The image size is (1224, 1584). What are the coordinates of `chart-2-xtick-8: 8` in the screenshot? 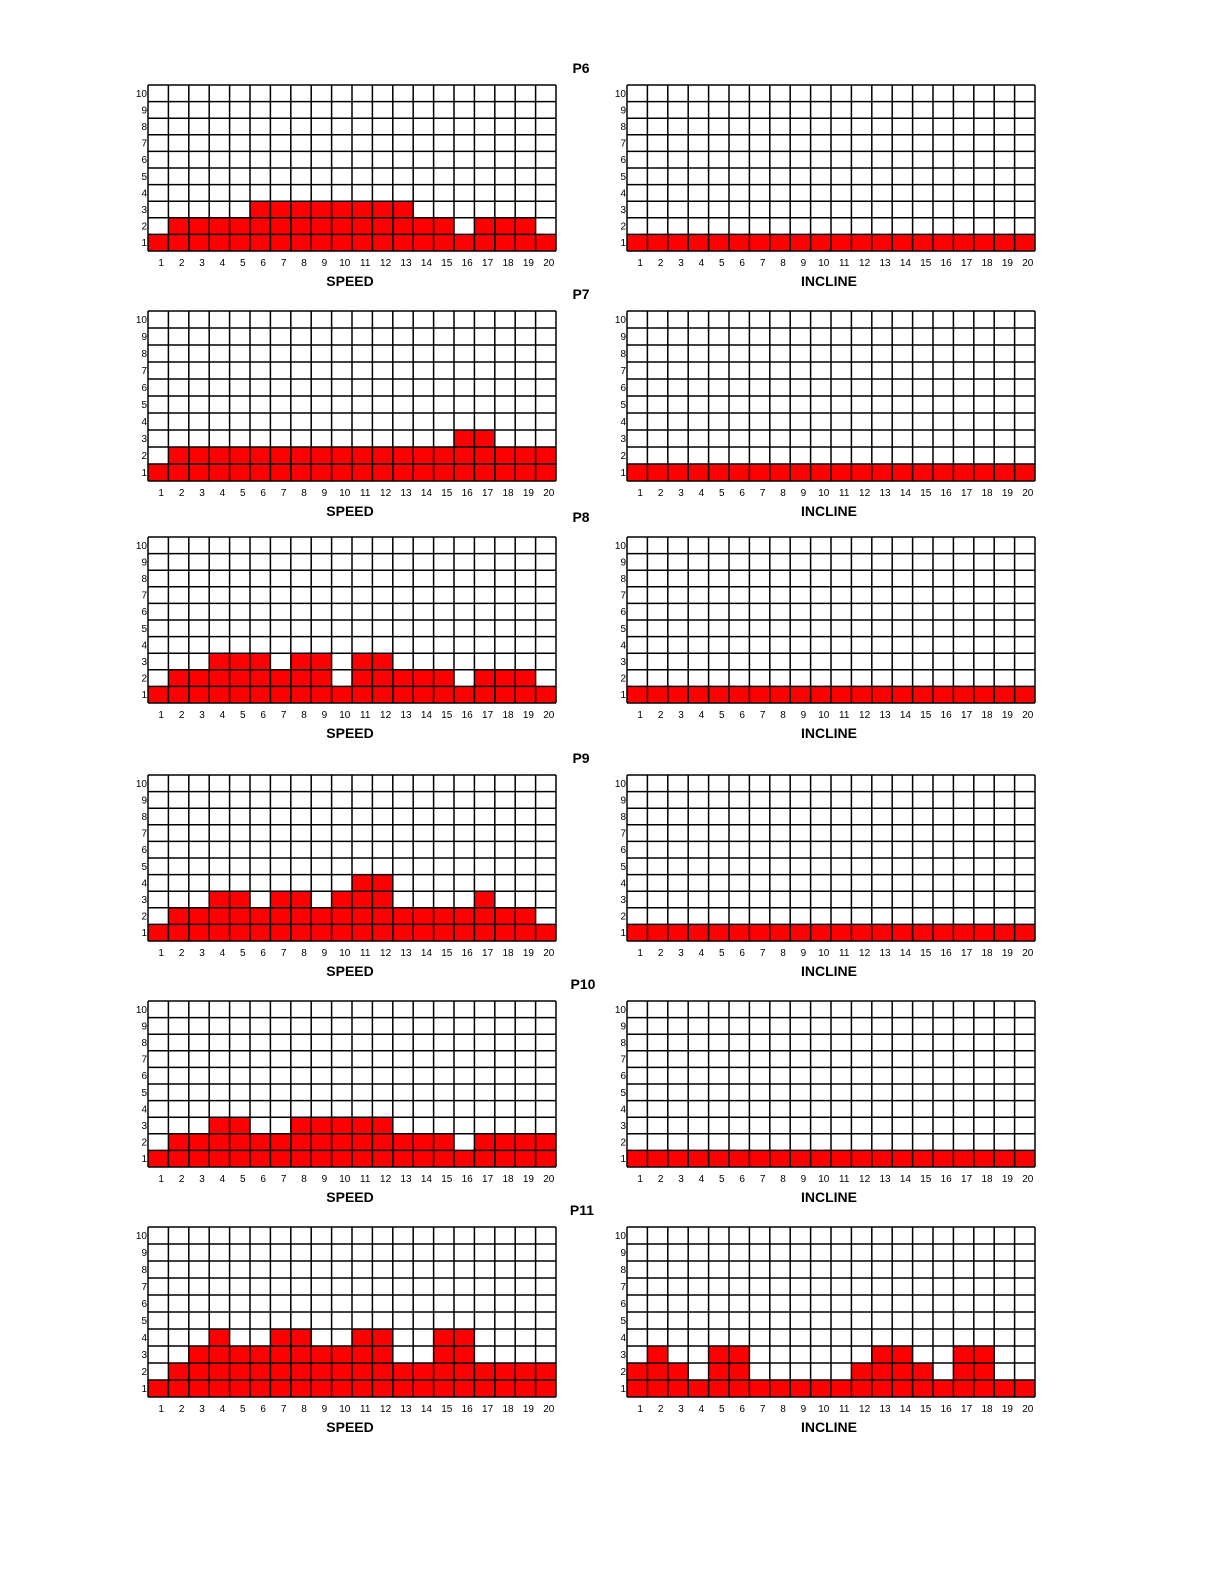 It's located at (783, 263).